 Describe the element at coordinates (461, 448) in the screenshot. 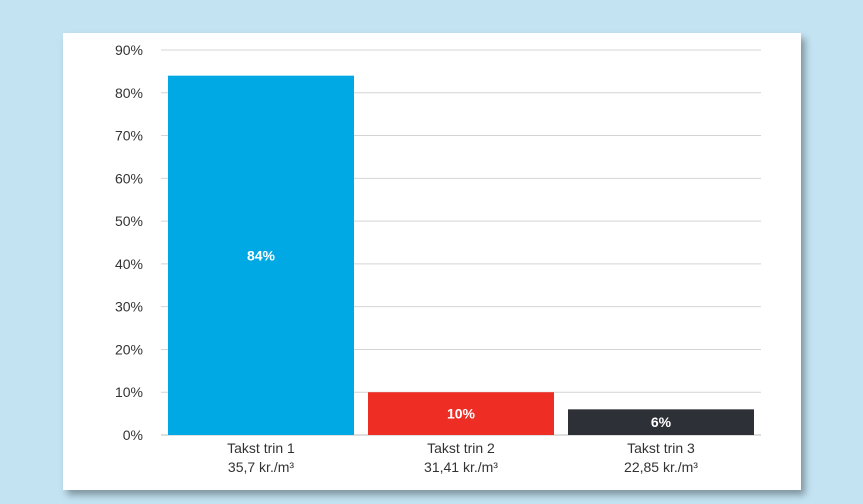

I see `x-tick-label-2: Takst trin 2` at that location.